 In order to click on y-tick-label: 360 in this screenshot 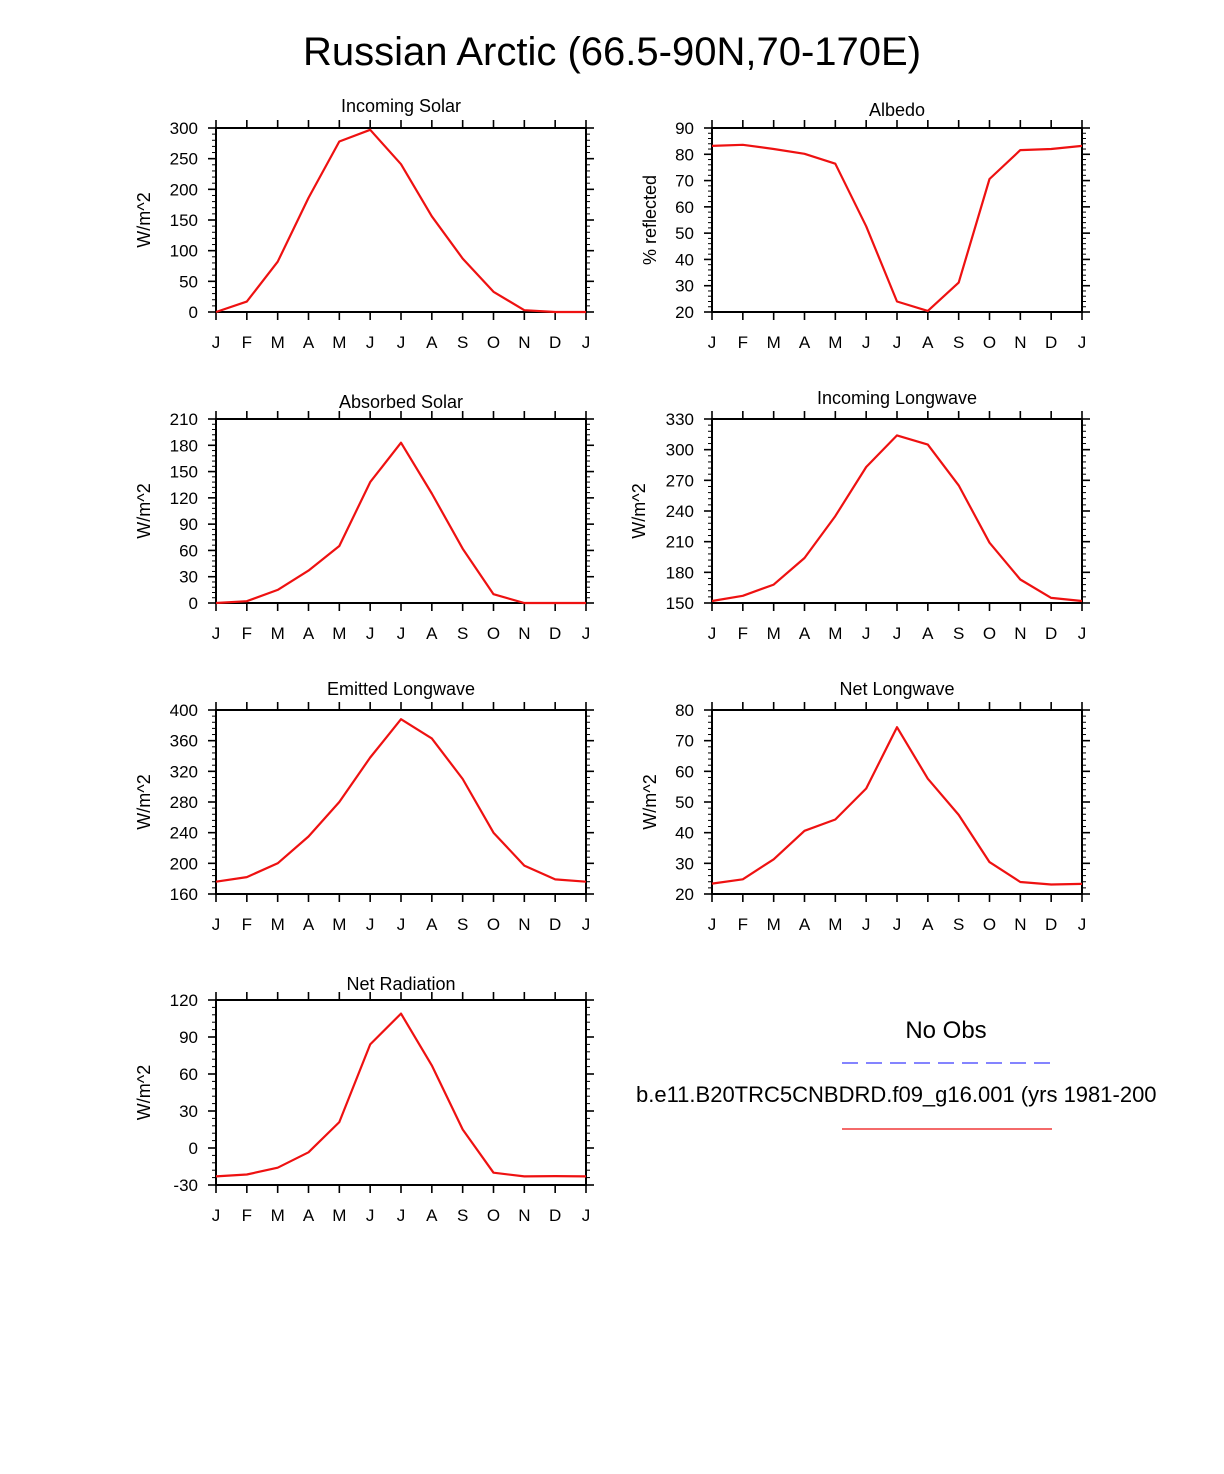, I will do `click(184, 741)`.